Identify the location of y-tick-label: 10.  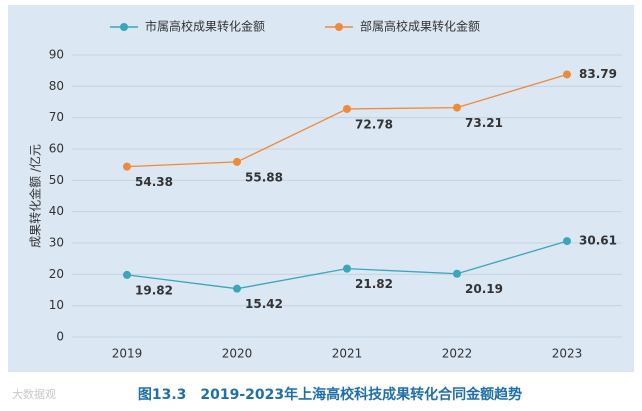
(56, 305).